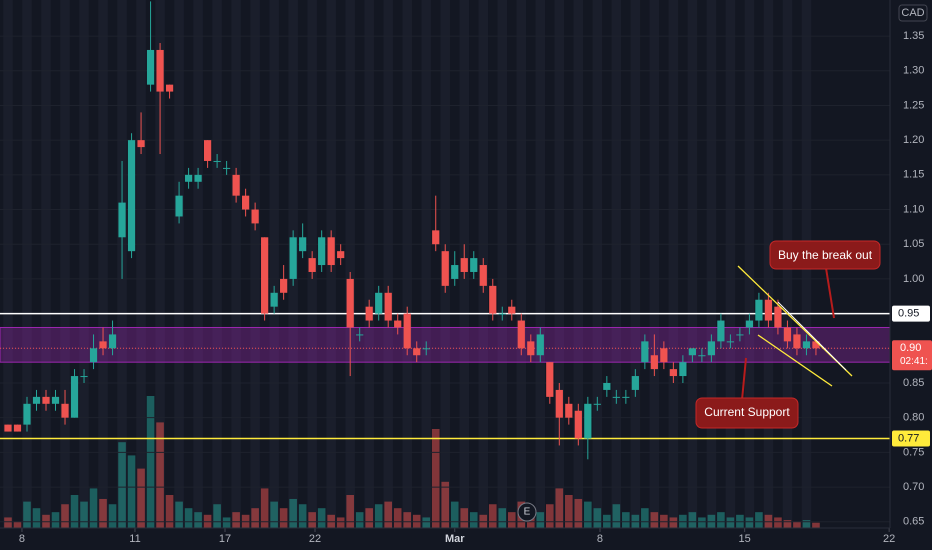 Image resolution: width=932 pixels, height=550 pixels. What do you see at coordinates (914, 361) in the screenshot?
I see `countdown: 02:41:` at bounding box center [914, 361].